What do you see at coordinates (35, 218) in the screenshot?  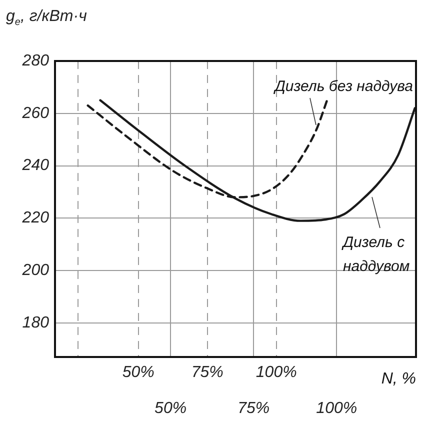 I see `y-tick-label: 220` at bounding box center [35, 218].